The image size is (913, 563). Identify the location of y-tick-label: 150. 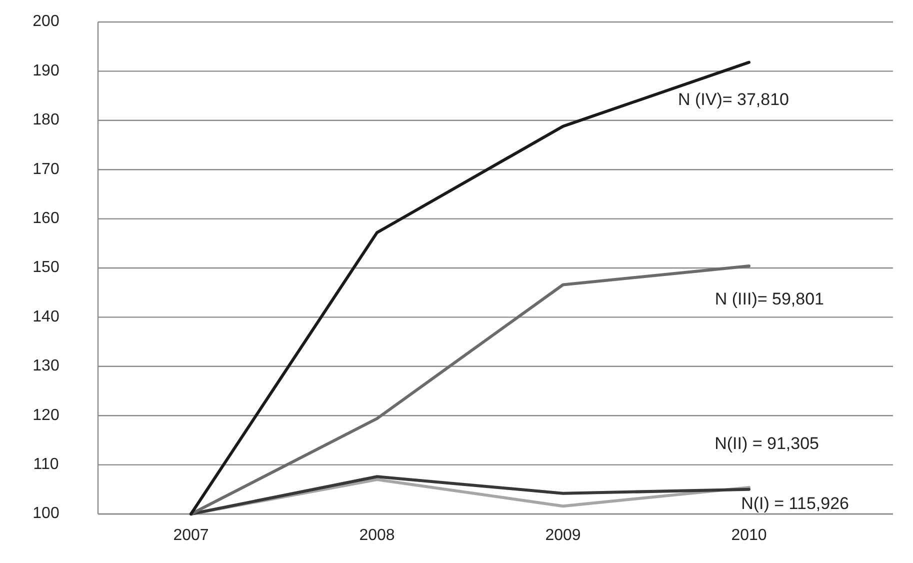
(46, 267).